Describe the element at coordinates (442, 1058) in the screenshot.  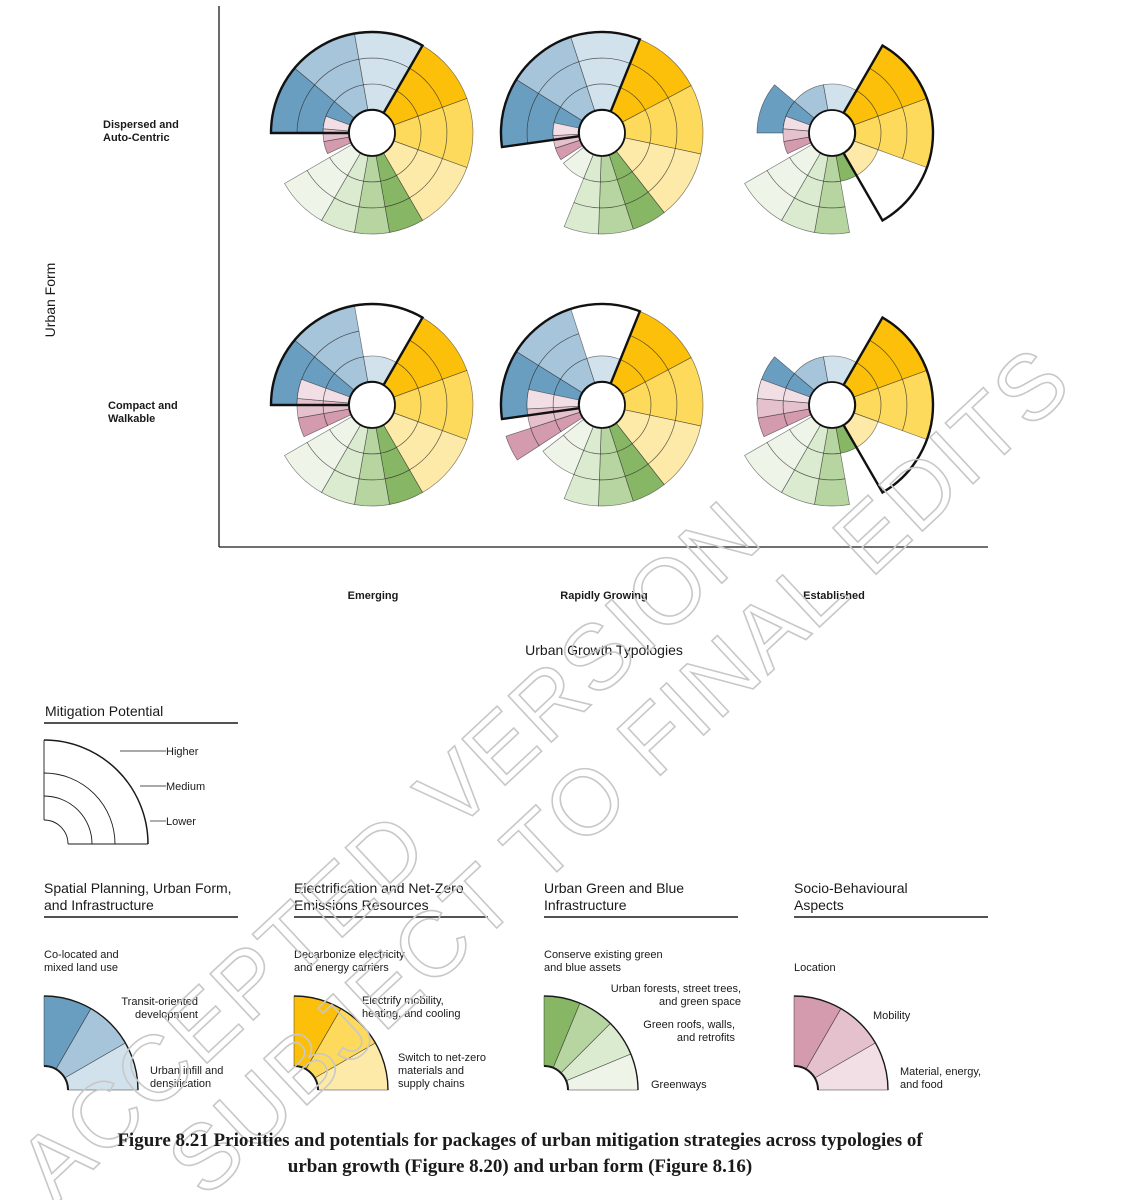
I see `legend-group-1-item-2-line: Switch to net-zero` at that location.